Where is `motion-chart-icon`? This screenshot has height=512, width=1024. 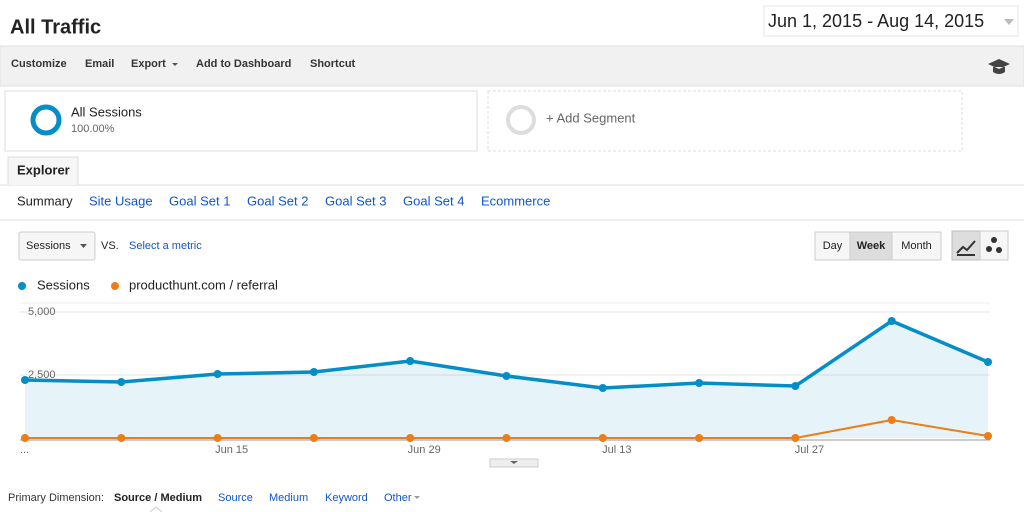 motion-chart-icon is located at coordinates (994, 245).